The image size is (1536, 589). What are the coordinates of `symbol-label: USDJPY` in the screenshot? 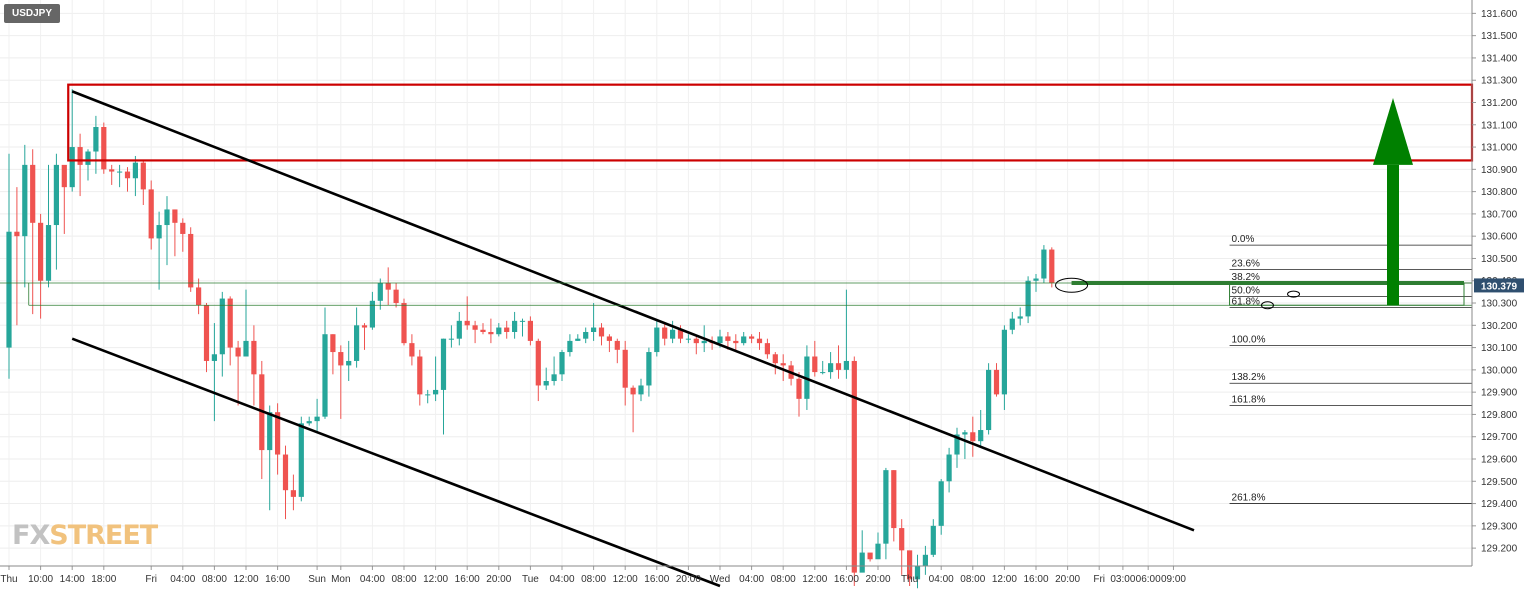 It's located at (32, 13).